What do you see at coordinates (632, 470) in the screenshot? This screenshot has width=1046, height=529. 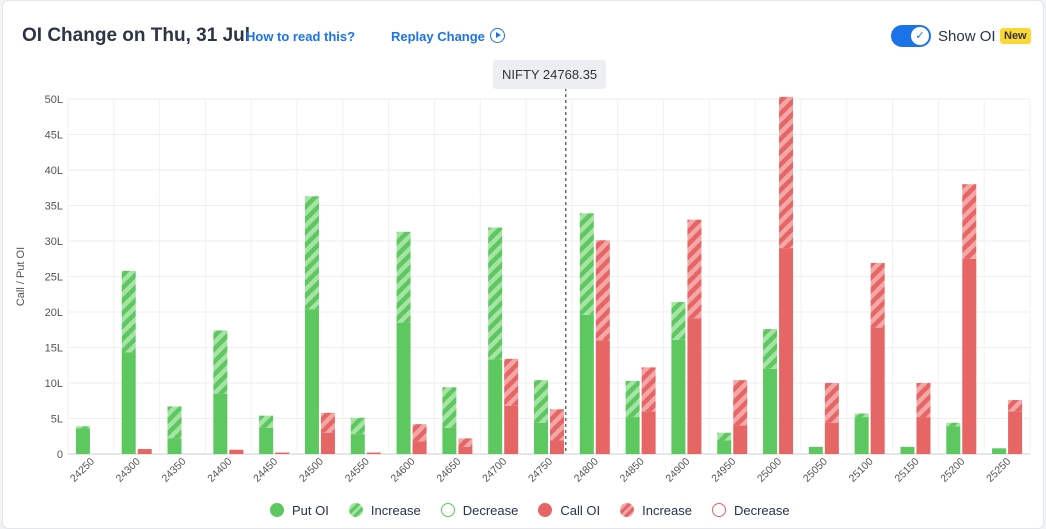 I see `x-tick-label: 24850` at bounding box center [632, 470].